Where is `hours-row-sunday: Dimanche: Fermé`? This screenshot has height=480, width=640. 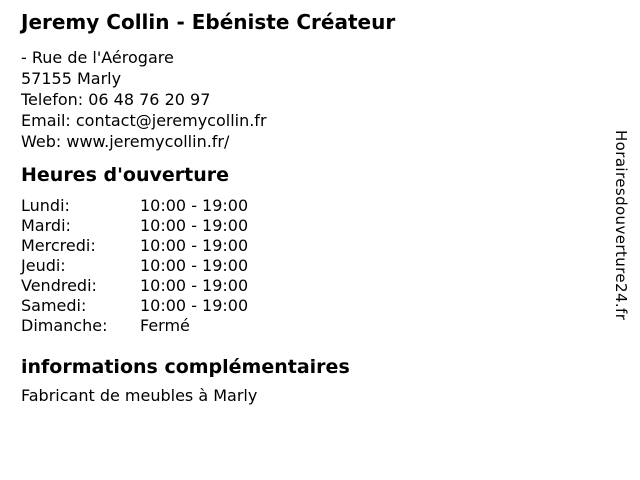 hours-row-sunday: Dimanche: Fermé is located at coordinates (330, 326).